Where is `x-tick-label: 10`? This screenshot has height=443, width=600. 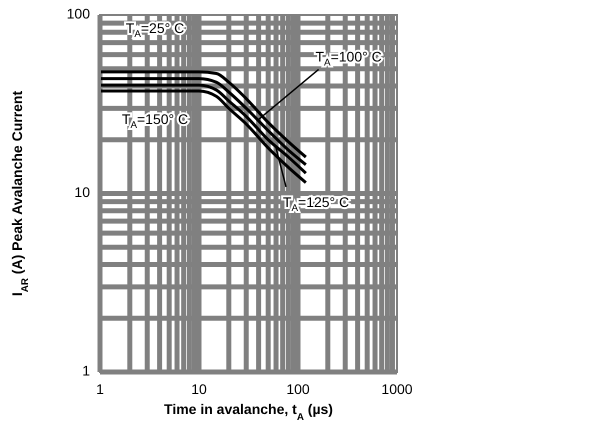 x-tick-label: 10 is located at coordinates (199, 389).